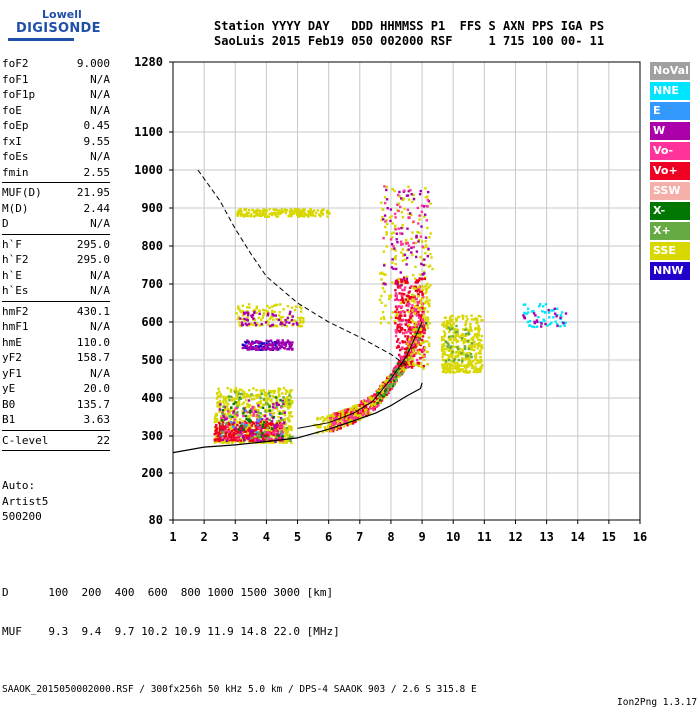 The height and width of the screenshot is (722, 700). I want to click on param-row: M(D) 2.44, so click(56, 209).